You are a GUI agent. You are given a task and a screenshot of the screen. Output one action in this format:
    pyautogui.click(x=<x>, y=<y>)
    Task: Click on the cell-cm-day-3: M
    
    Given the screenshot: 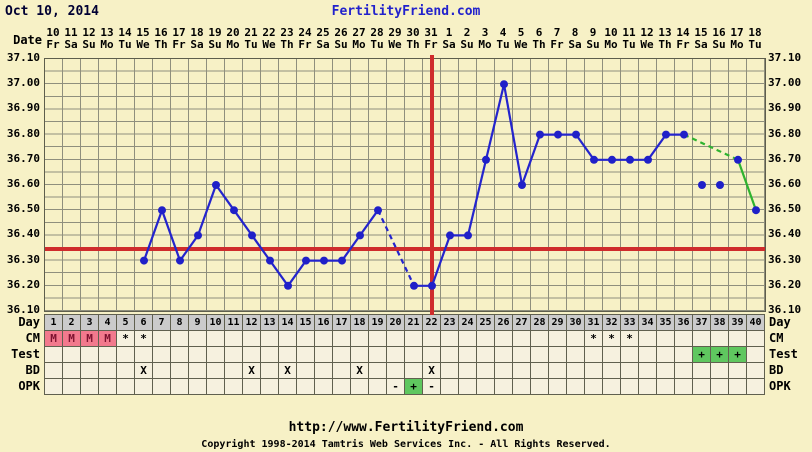 What is the action you would take?
    pyautogui.click(x=89, y=338)
    